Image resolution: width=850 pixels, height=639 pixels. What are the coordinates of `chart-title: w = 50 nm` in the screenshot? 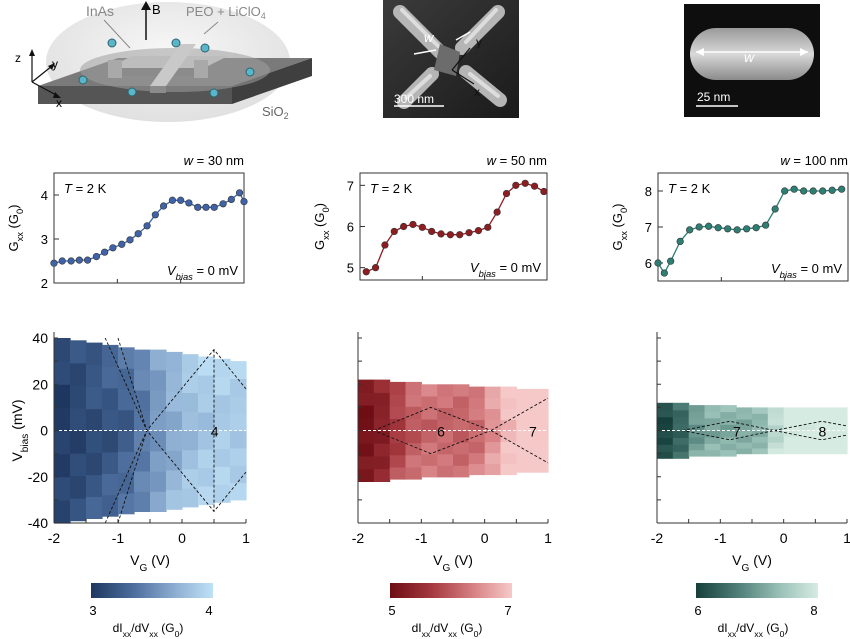 It's located at (517, 160).